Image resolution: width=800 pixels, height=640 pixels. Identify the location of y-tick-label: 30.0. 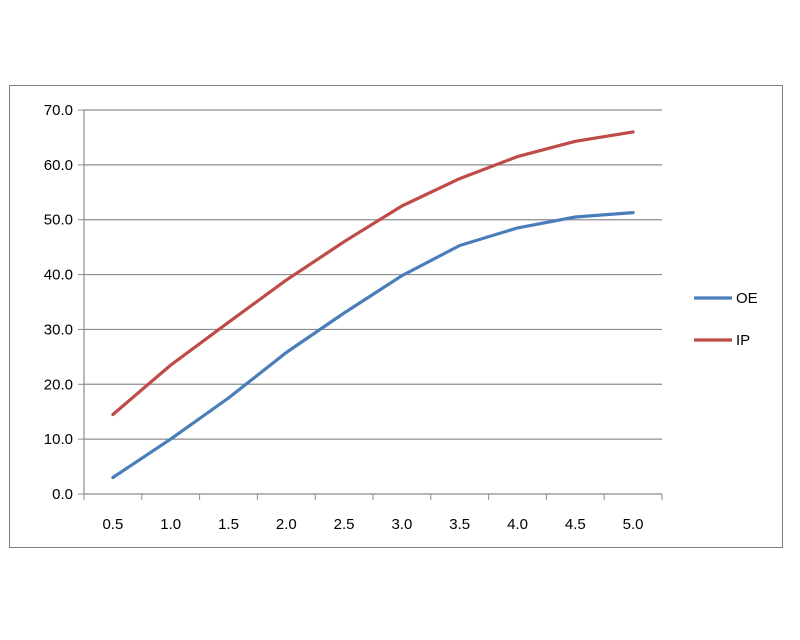
(58, 329).